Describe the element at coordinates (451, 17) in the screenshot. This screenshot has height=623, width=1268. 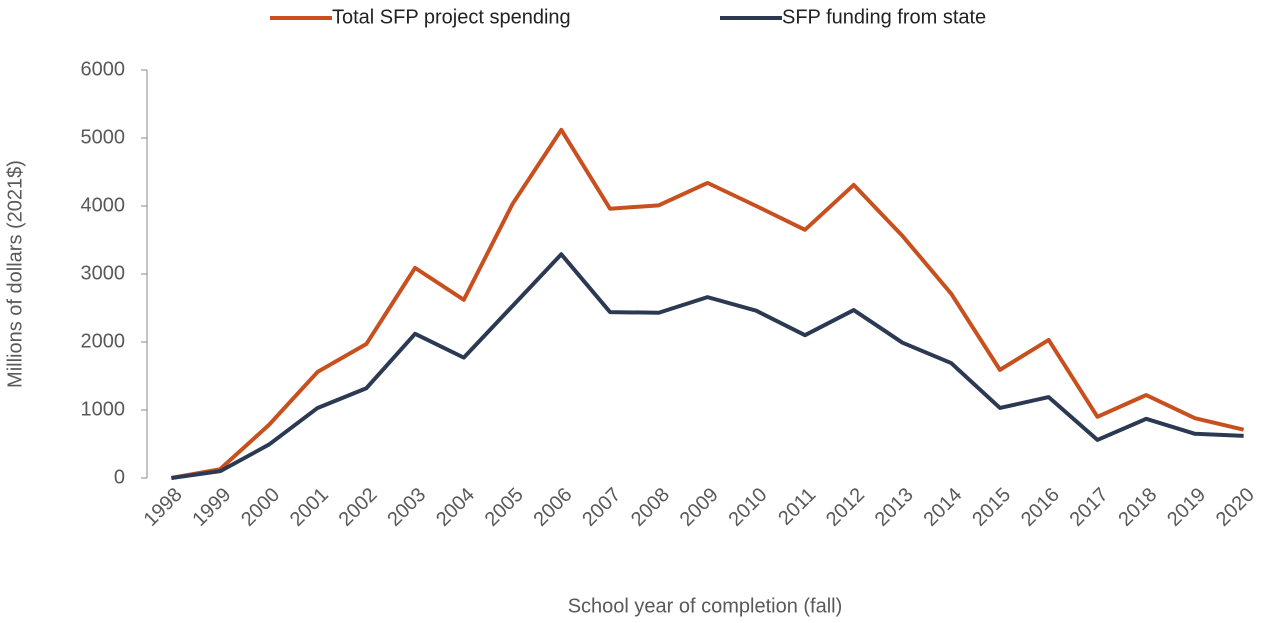
I see `legend-text: Total SFP project spending` at that location.